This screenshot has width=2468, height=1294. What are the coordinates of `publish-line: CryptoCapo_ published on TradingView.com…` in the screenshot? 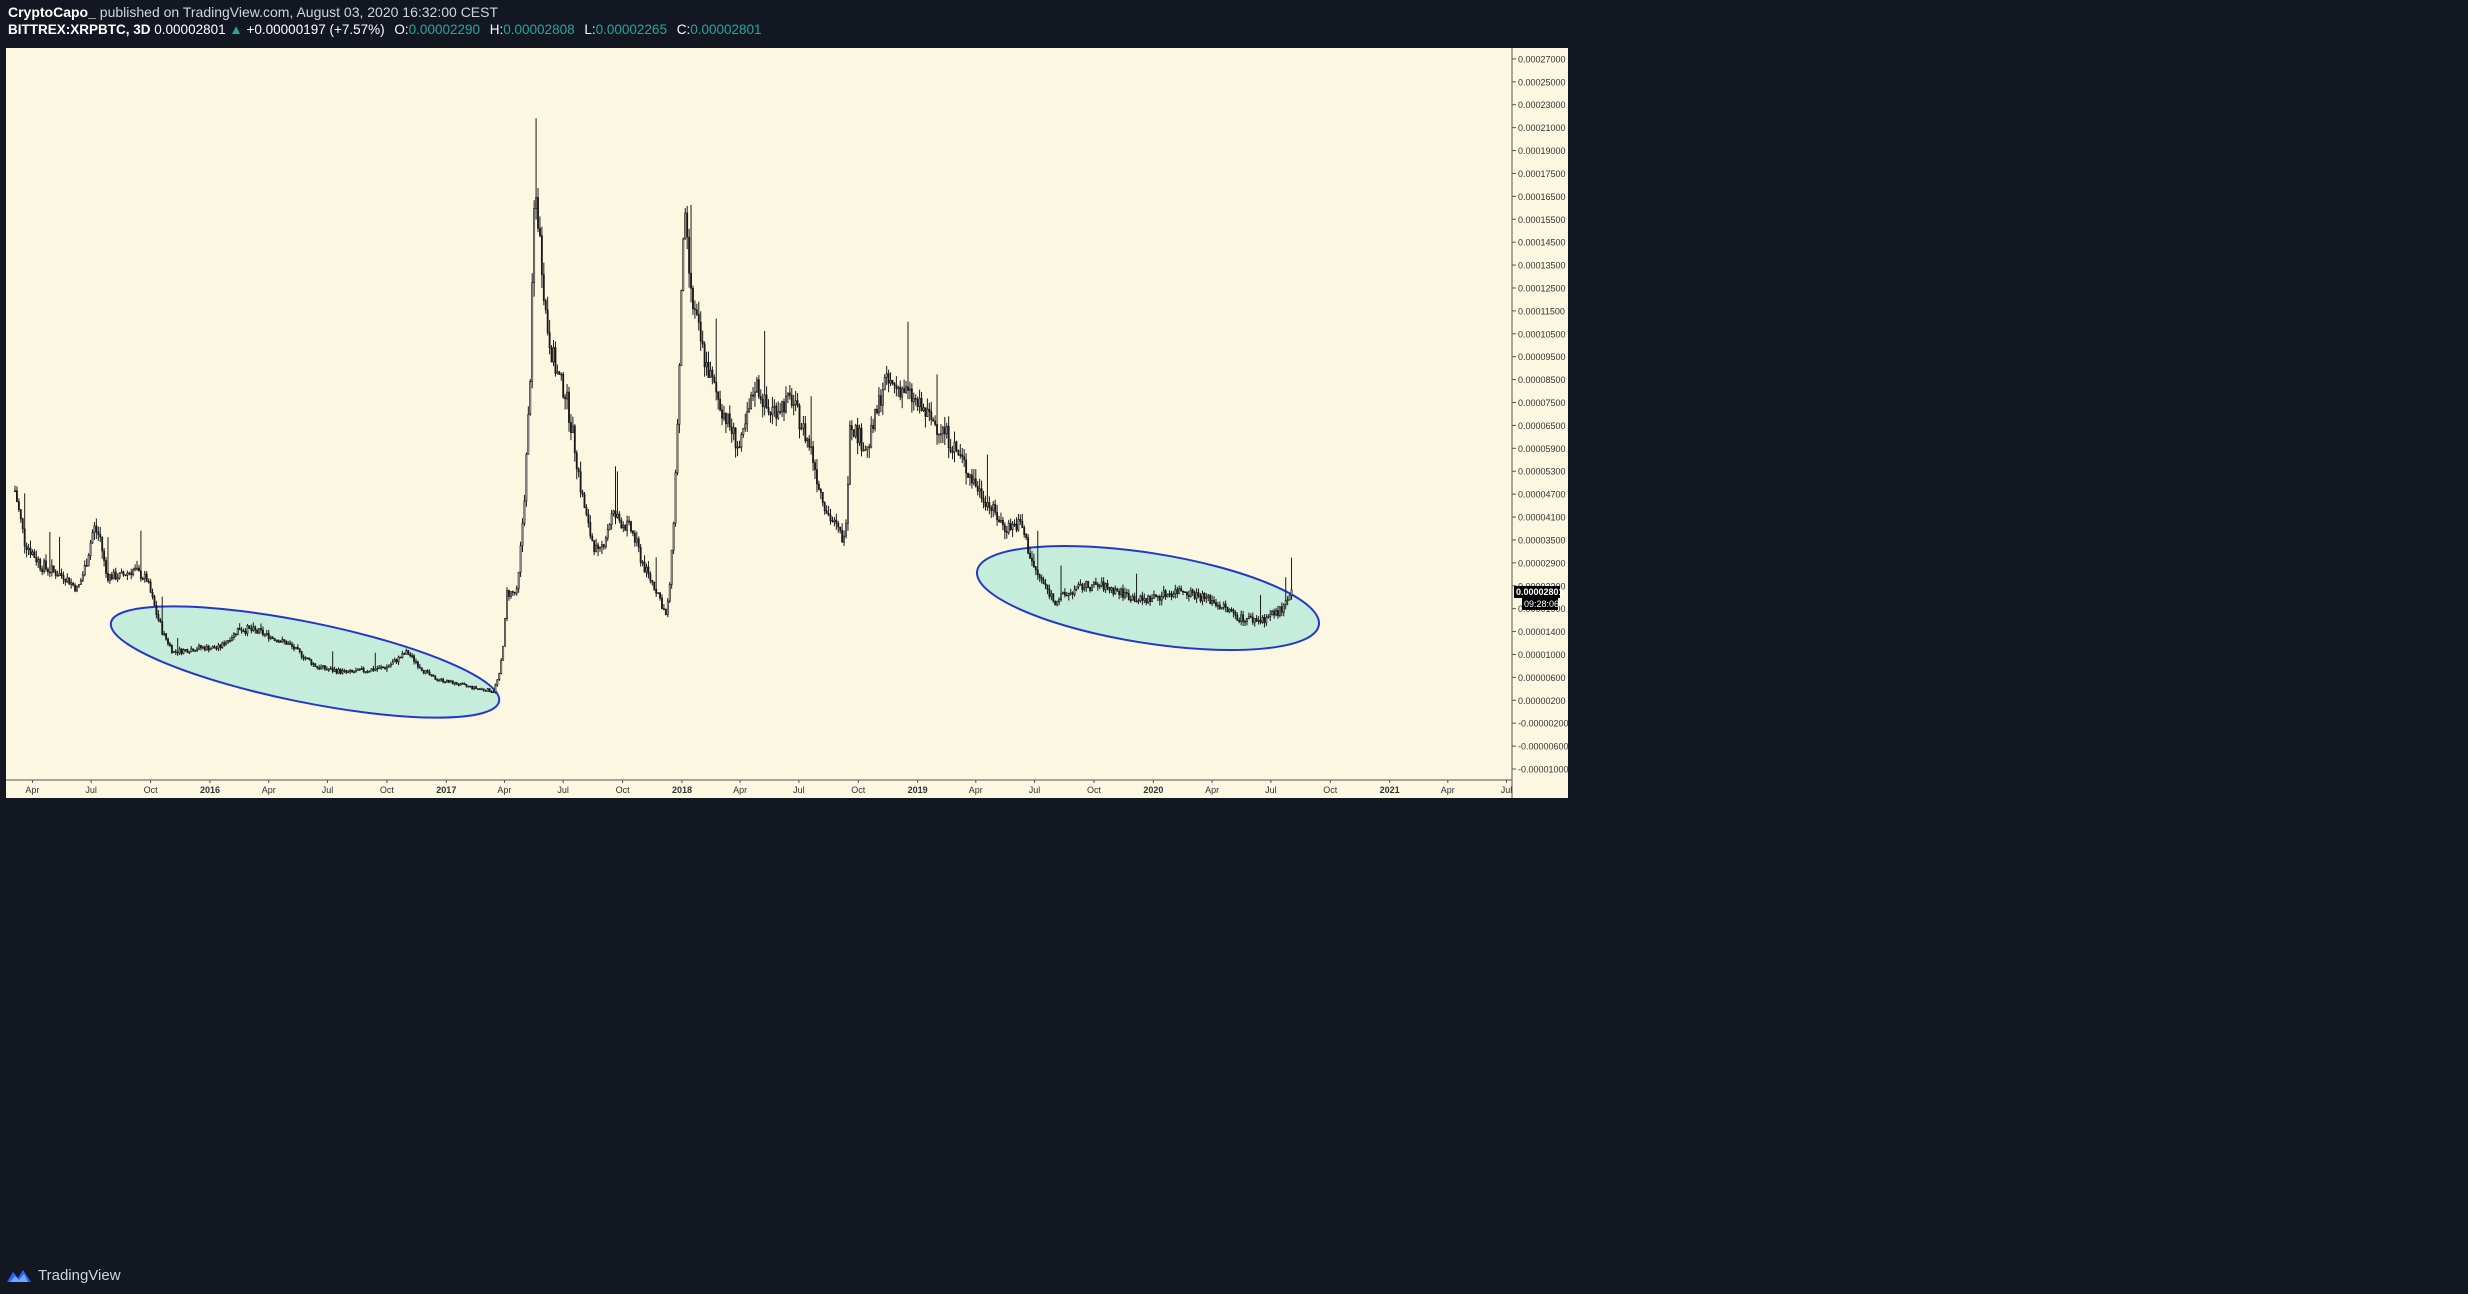 It's located at (253, 12).